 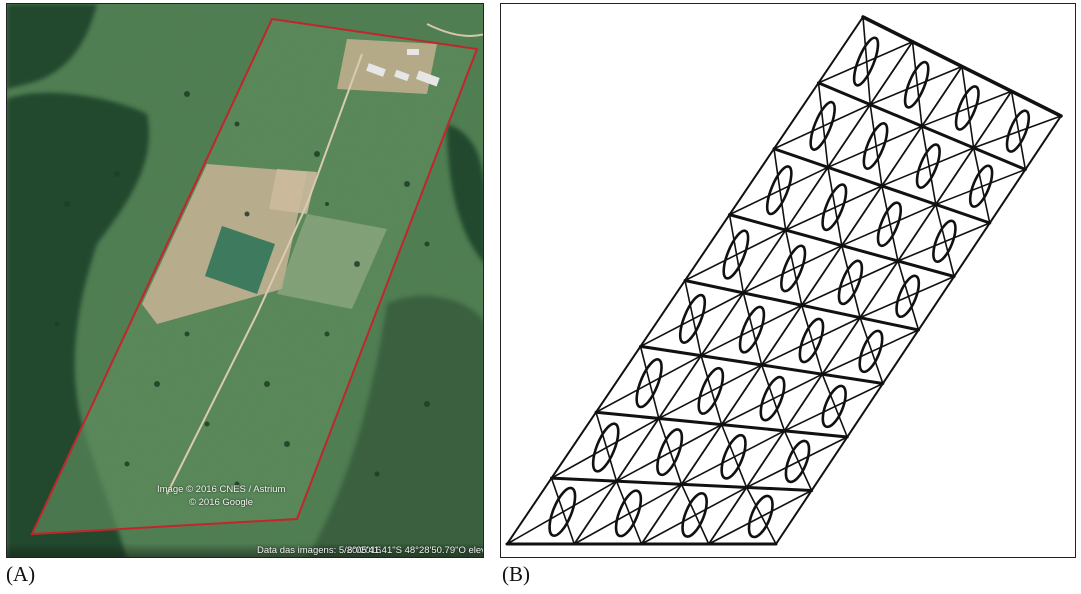 What do you see at coordinates (21, 574) in the screenshot?
I see `panel-label-a: (A)` at bounding box center [21, 574].